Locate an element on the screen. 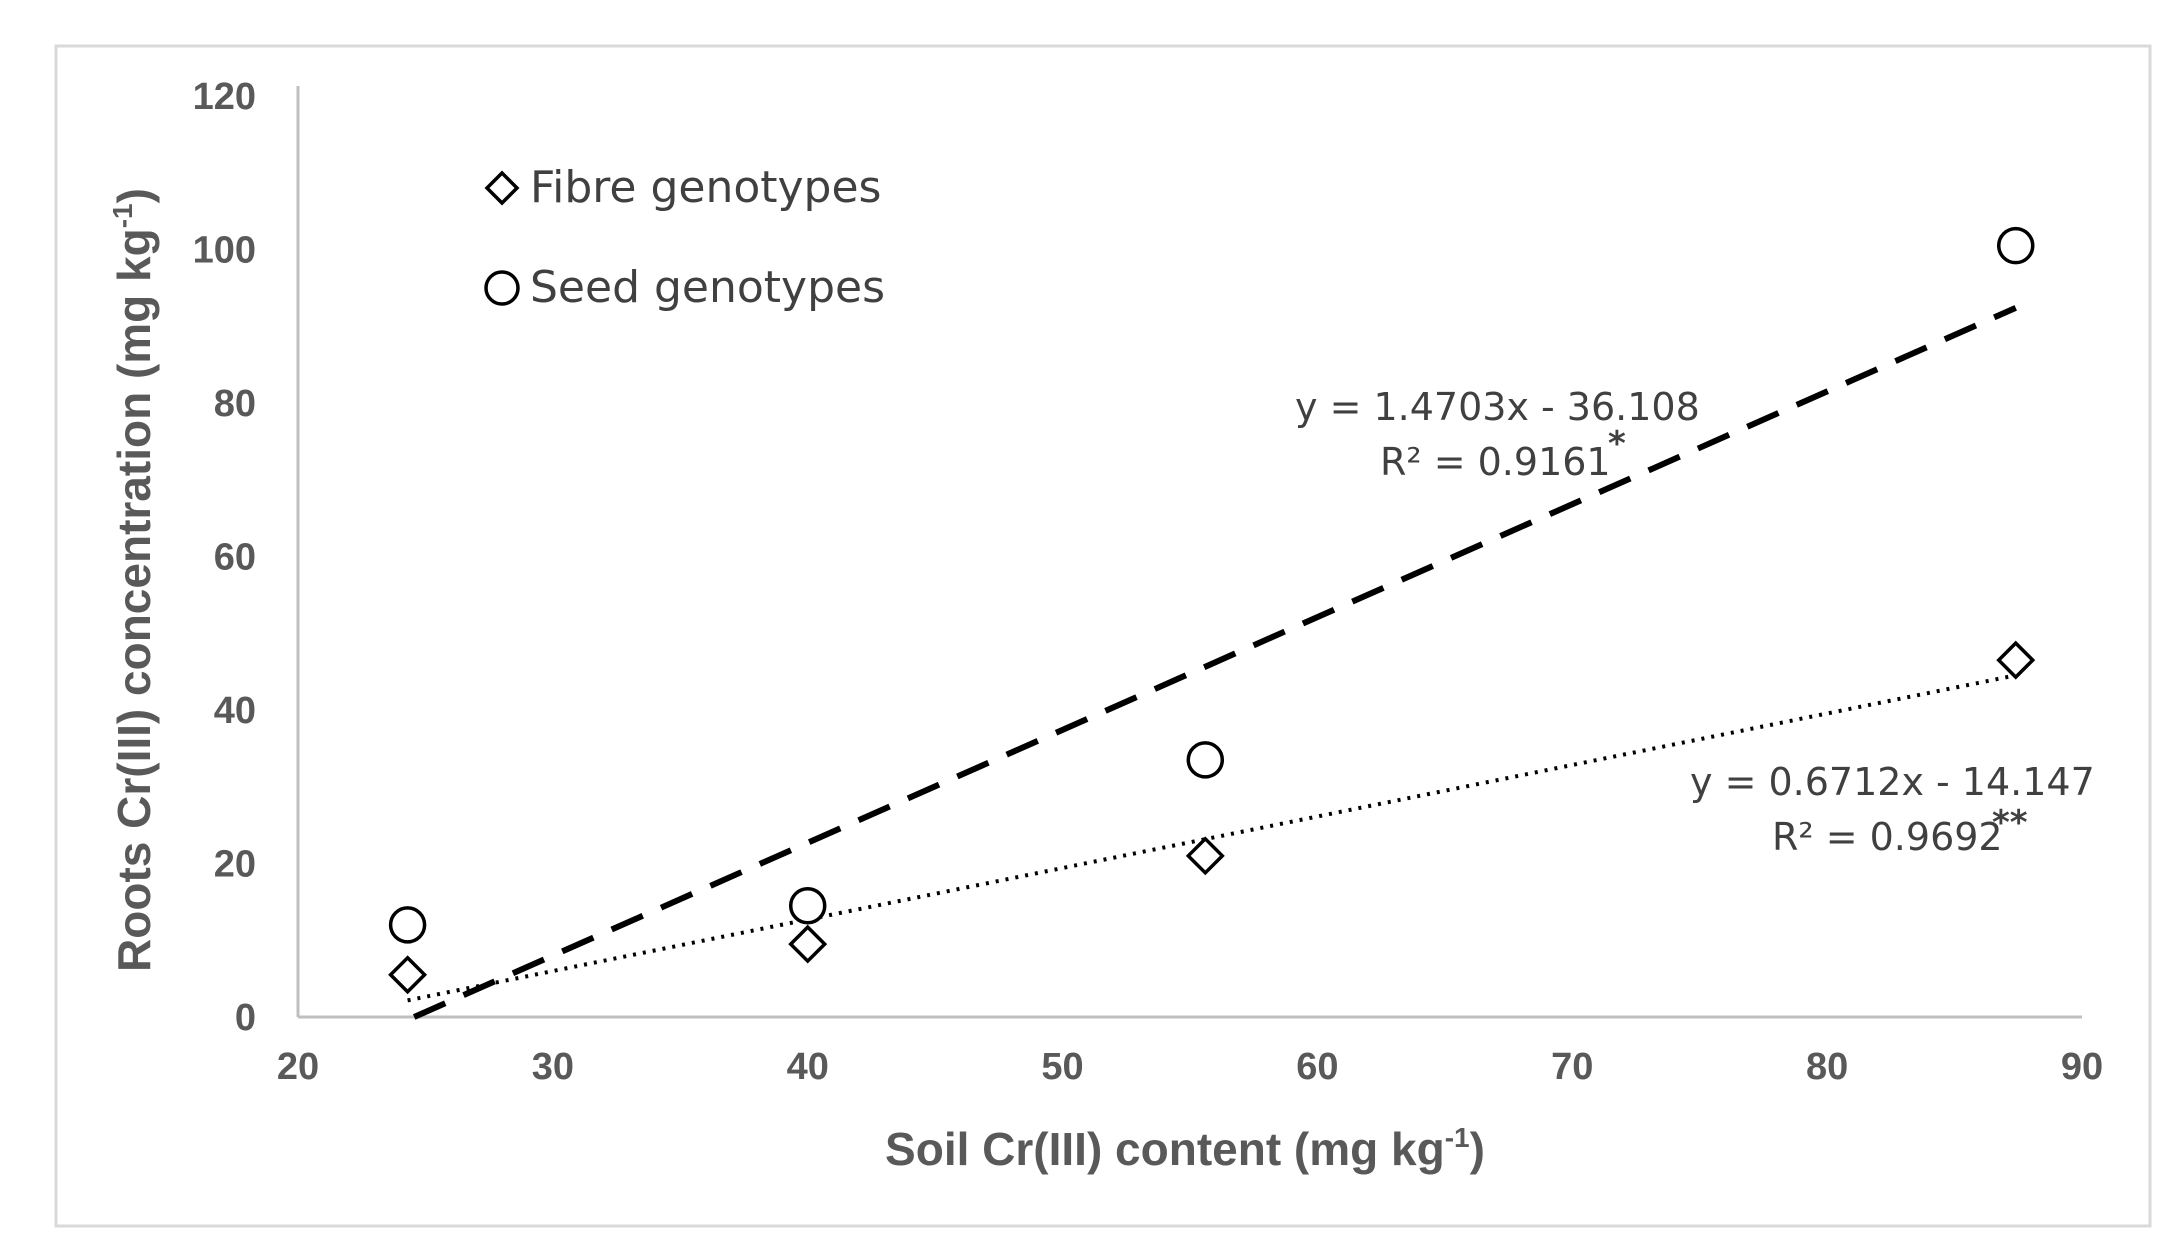  y-tick-label: 100 is located at coordinates (224, 251).